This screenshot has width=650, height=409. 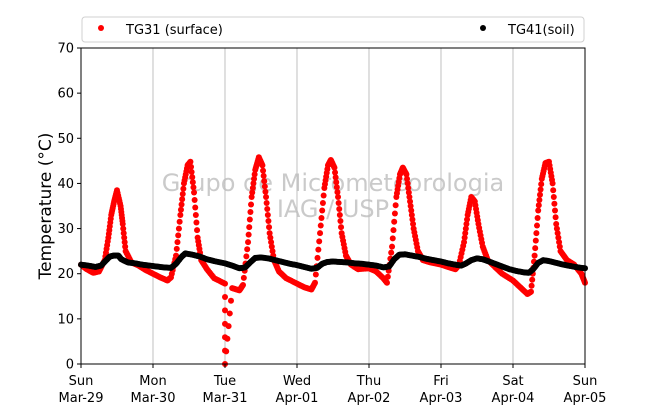 What do you see at coordinates (333, 209) in the screenshot?
I see `watermark-text: IAG / USP` at bounding box center [333, 209].